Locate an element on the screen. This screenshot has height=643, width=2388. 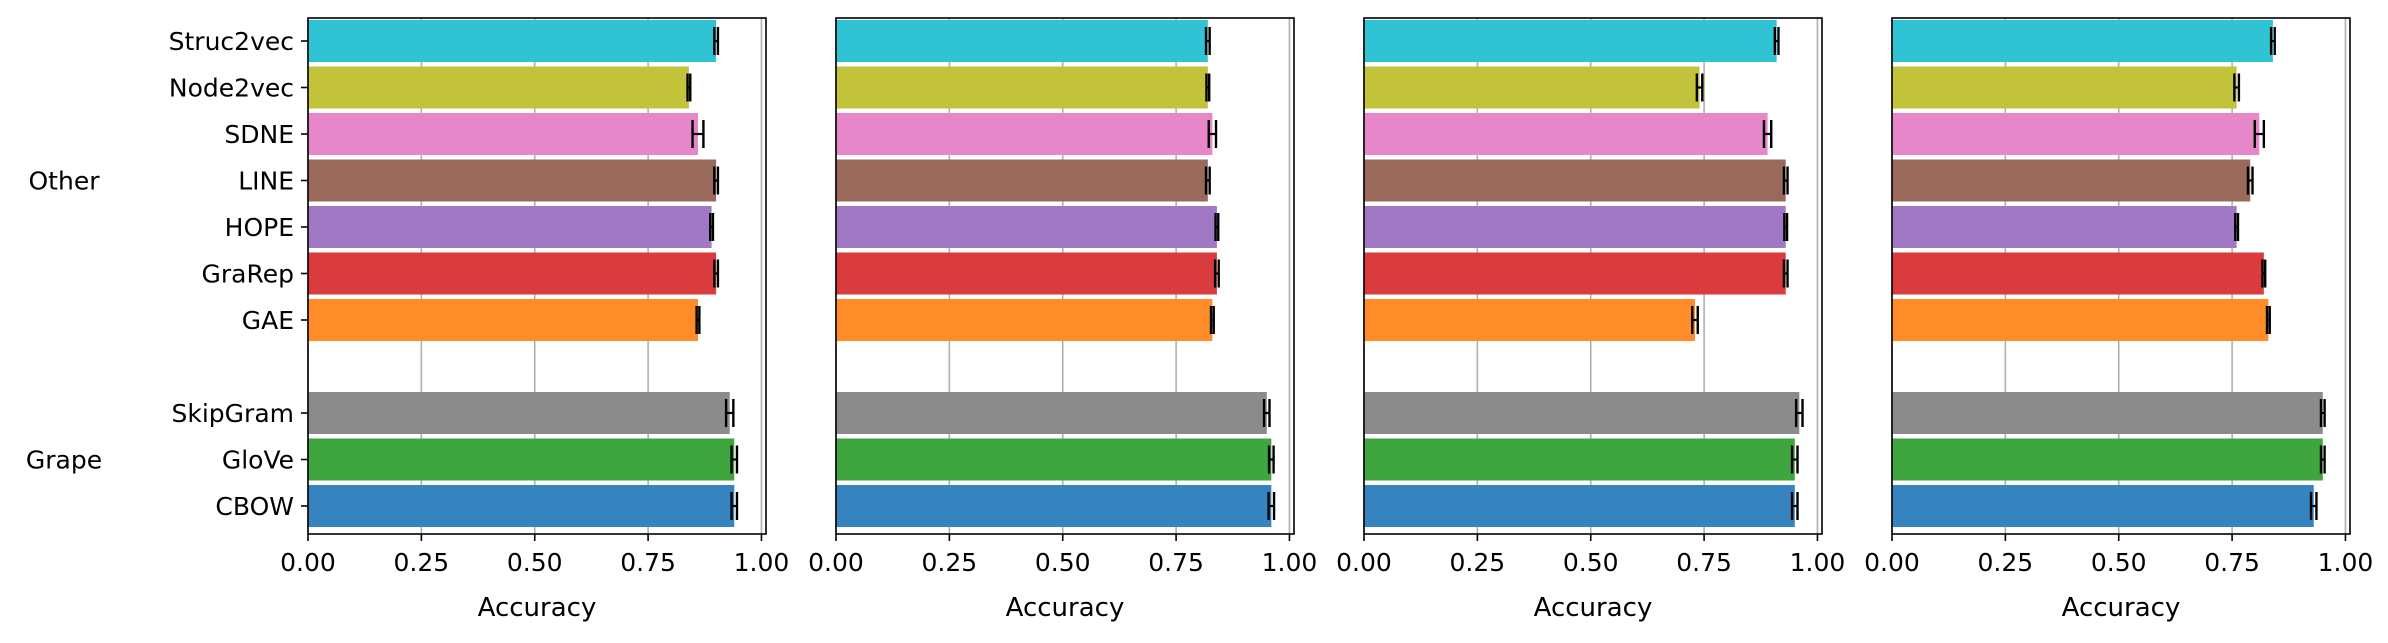
y-tick-label-struc2vec: Struc2vec is located at coordinates (231, 41).